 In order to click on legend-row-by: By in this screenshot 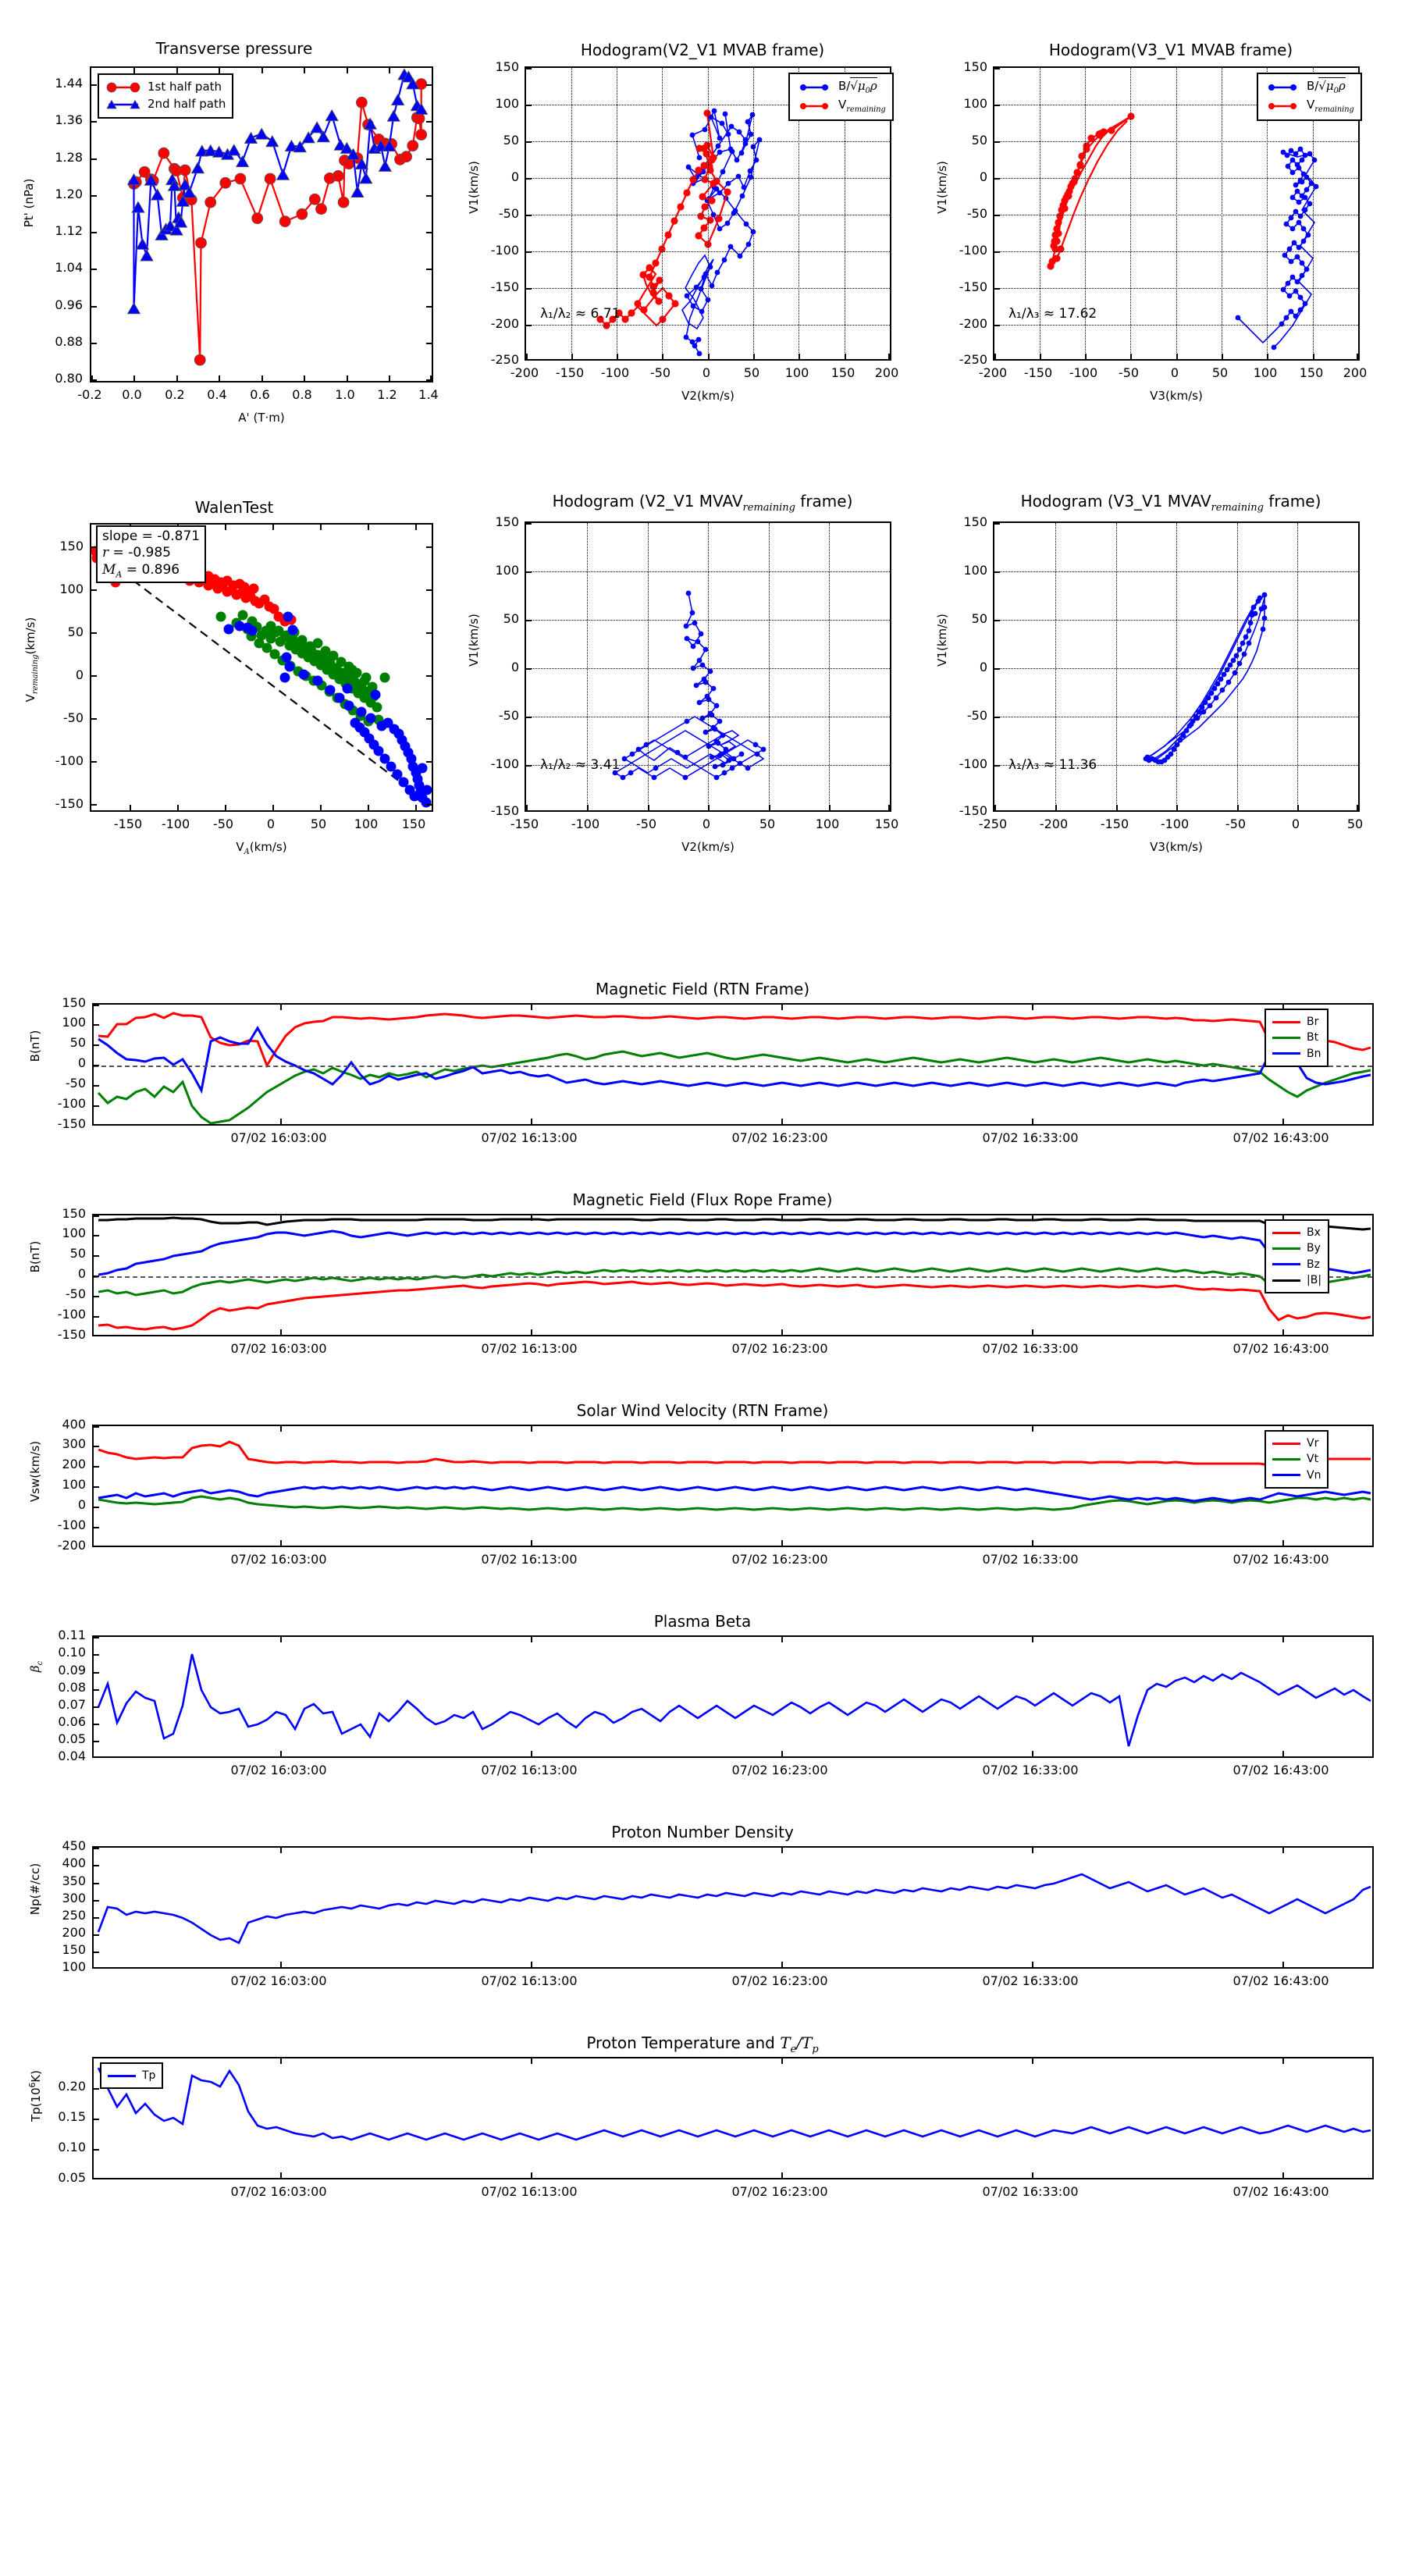, I will do `click(1296, 1248)`.